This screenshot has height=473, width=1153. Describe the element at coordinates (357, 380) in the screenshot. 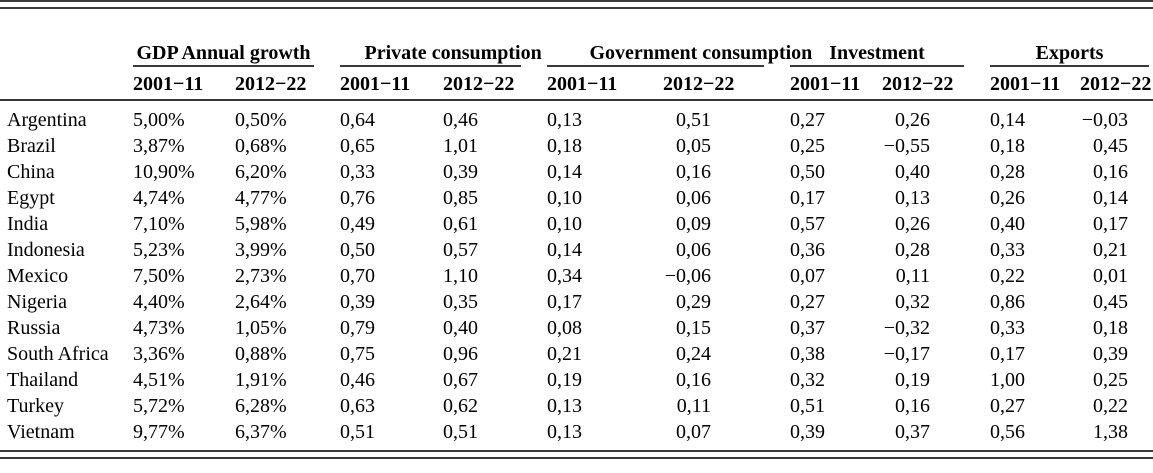

I see `table-cell: 0,46` at that location.